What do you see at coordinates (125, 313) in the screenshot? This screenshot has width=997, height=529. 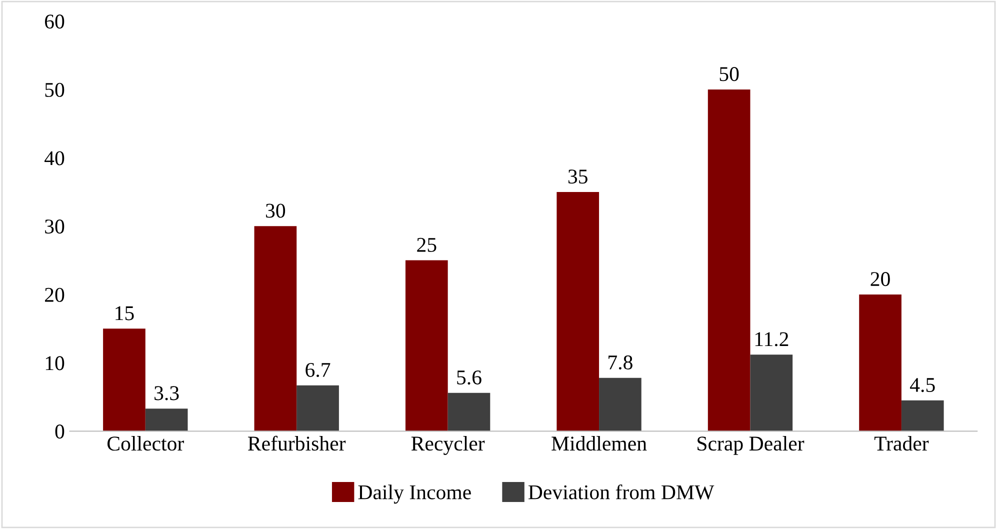 I see `data-label: 15` at bounding box center [125, 313].